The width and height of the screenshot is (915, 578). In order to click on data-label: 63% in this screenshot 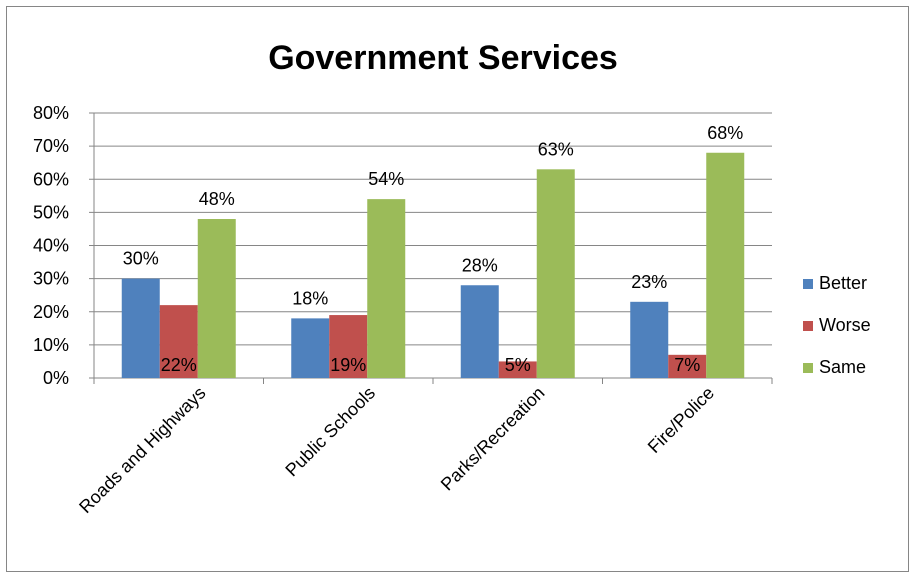, I will do `click(556, 149)`.